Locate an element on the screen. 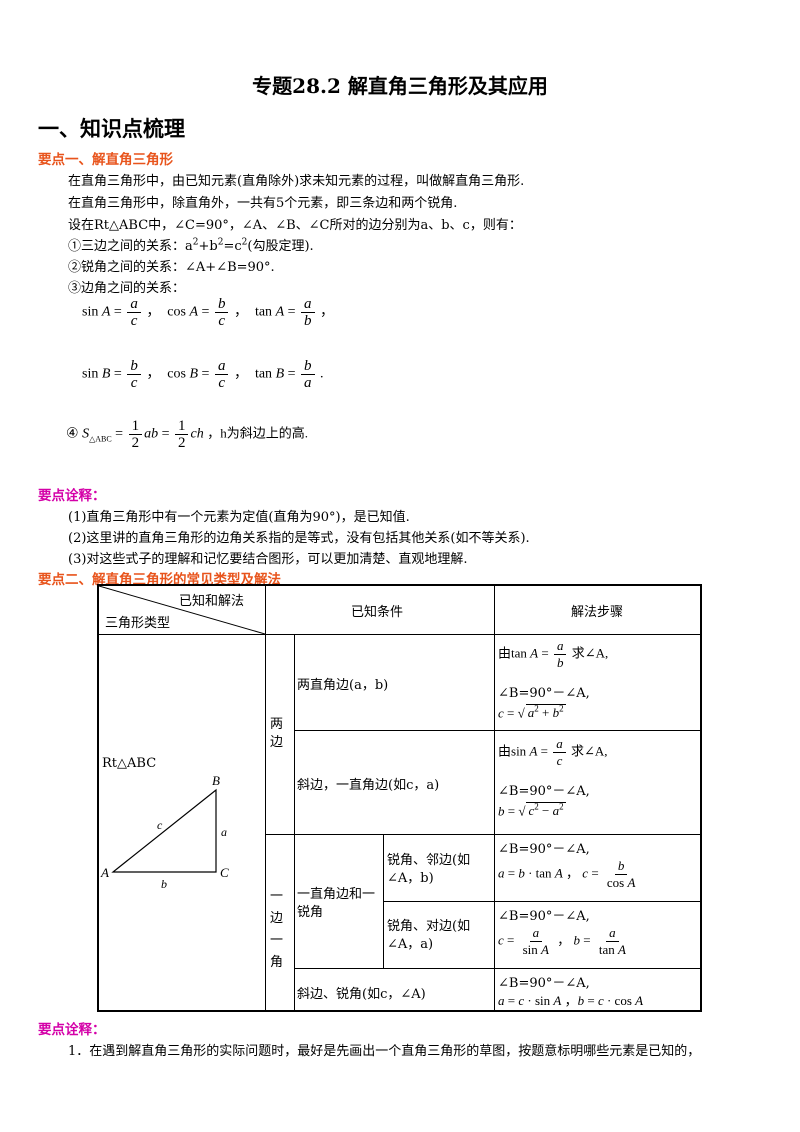 This screenshot has height=1132, width=800. step-you-1: 由 is located at coordinates (505, 653).